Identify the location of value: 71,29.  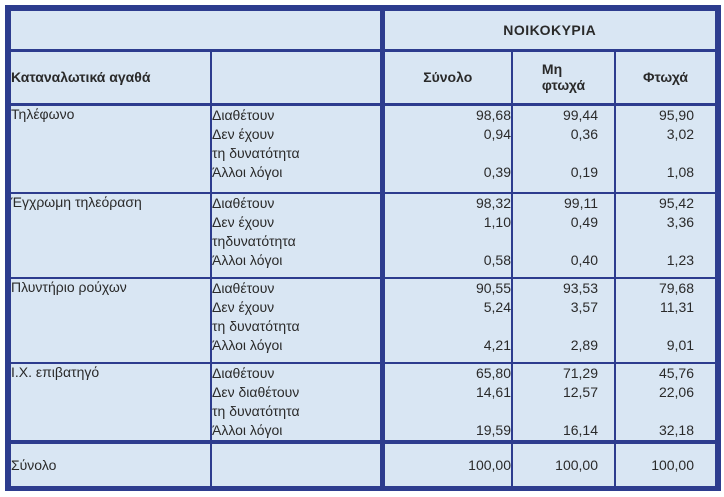
(580, 373).